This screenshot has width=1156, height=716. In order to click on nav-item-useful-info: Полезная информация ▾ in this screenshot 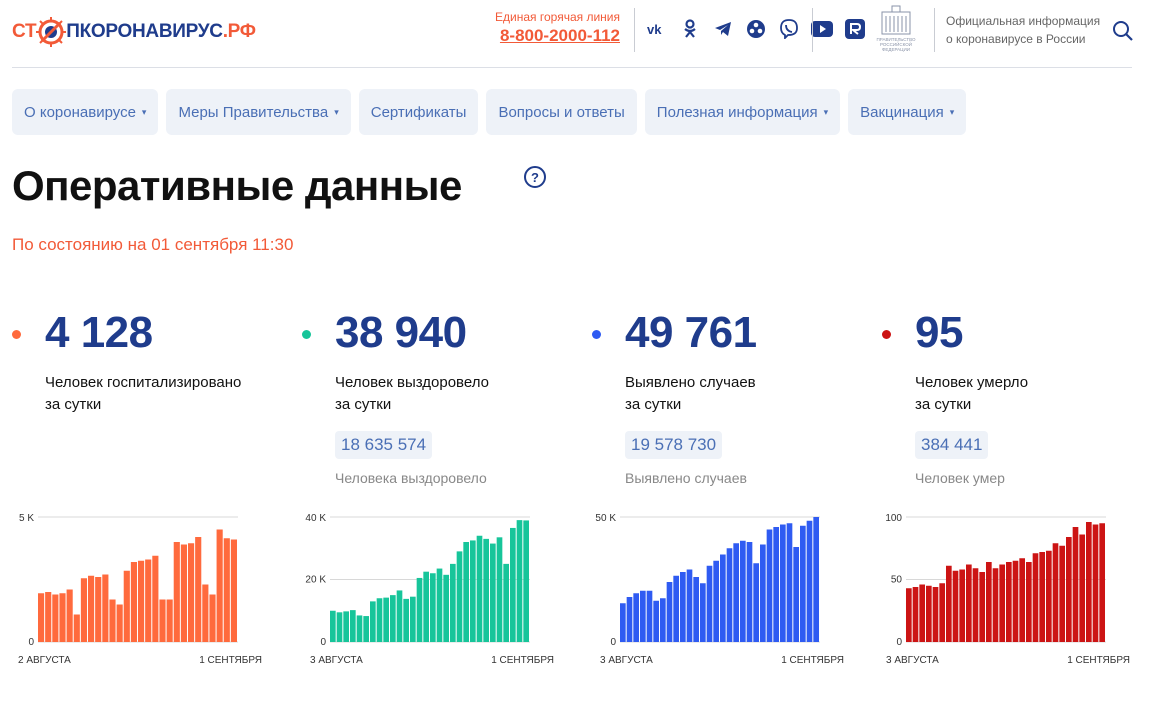, I will do `click(742, 112)`.